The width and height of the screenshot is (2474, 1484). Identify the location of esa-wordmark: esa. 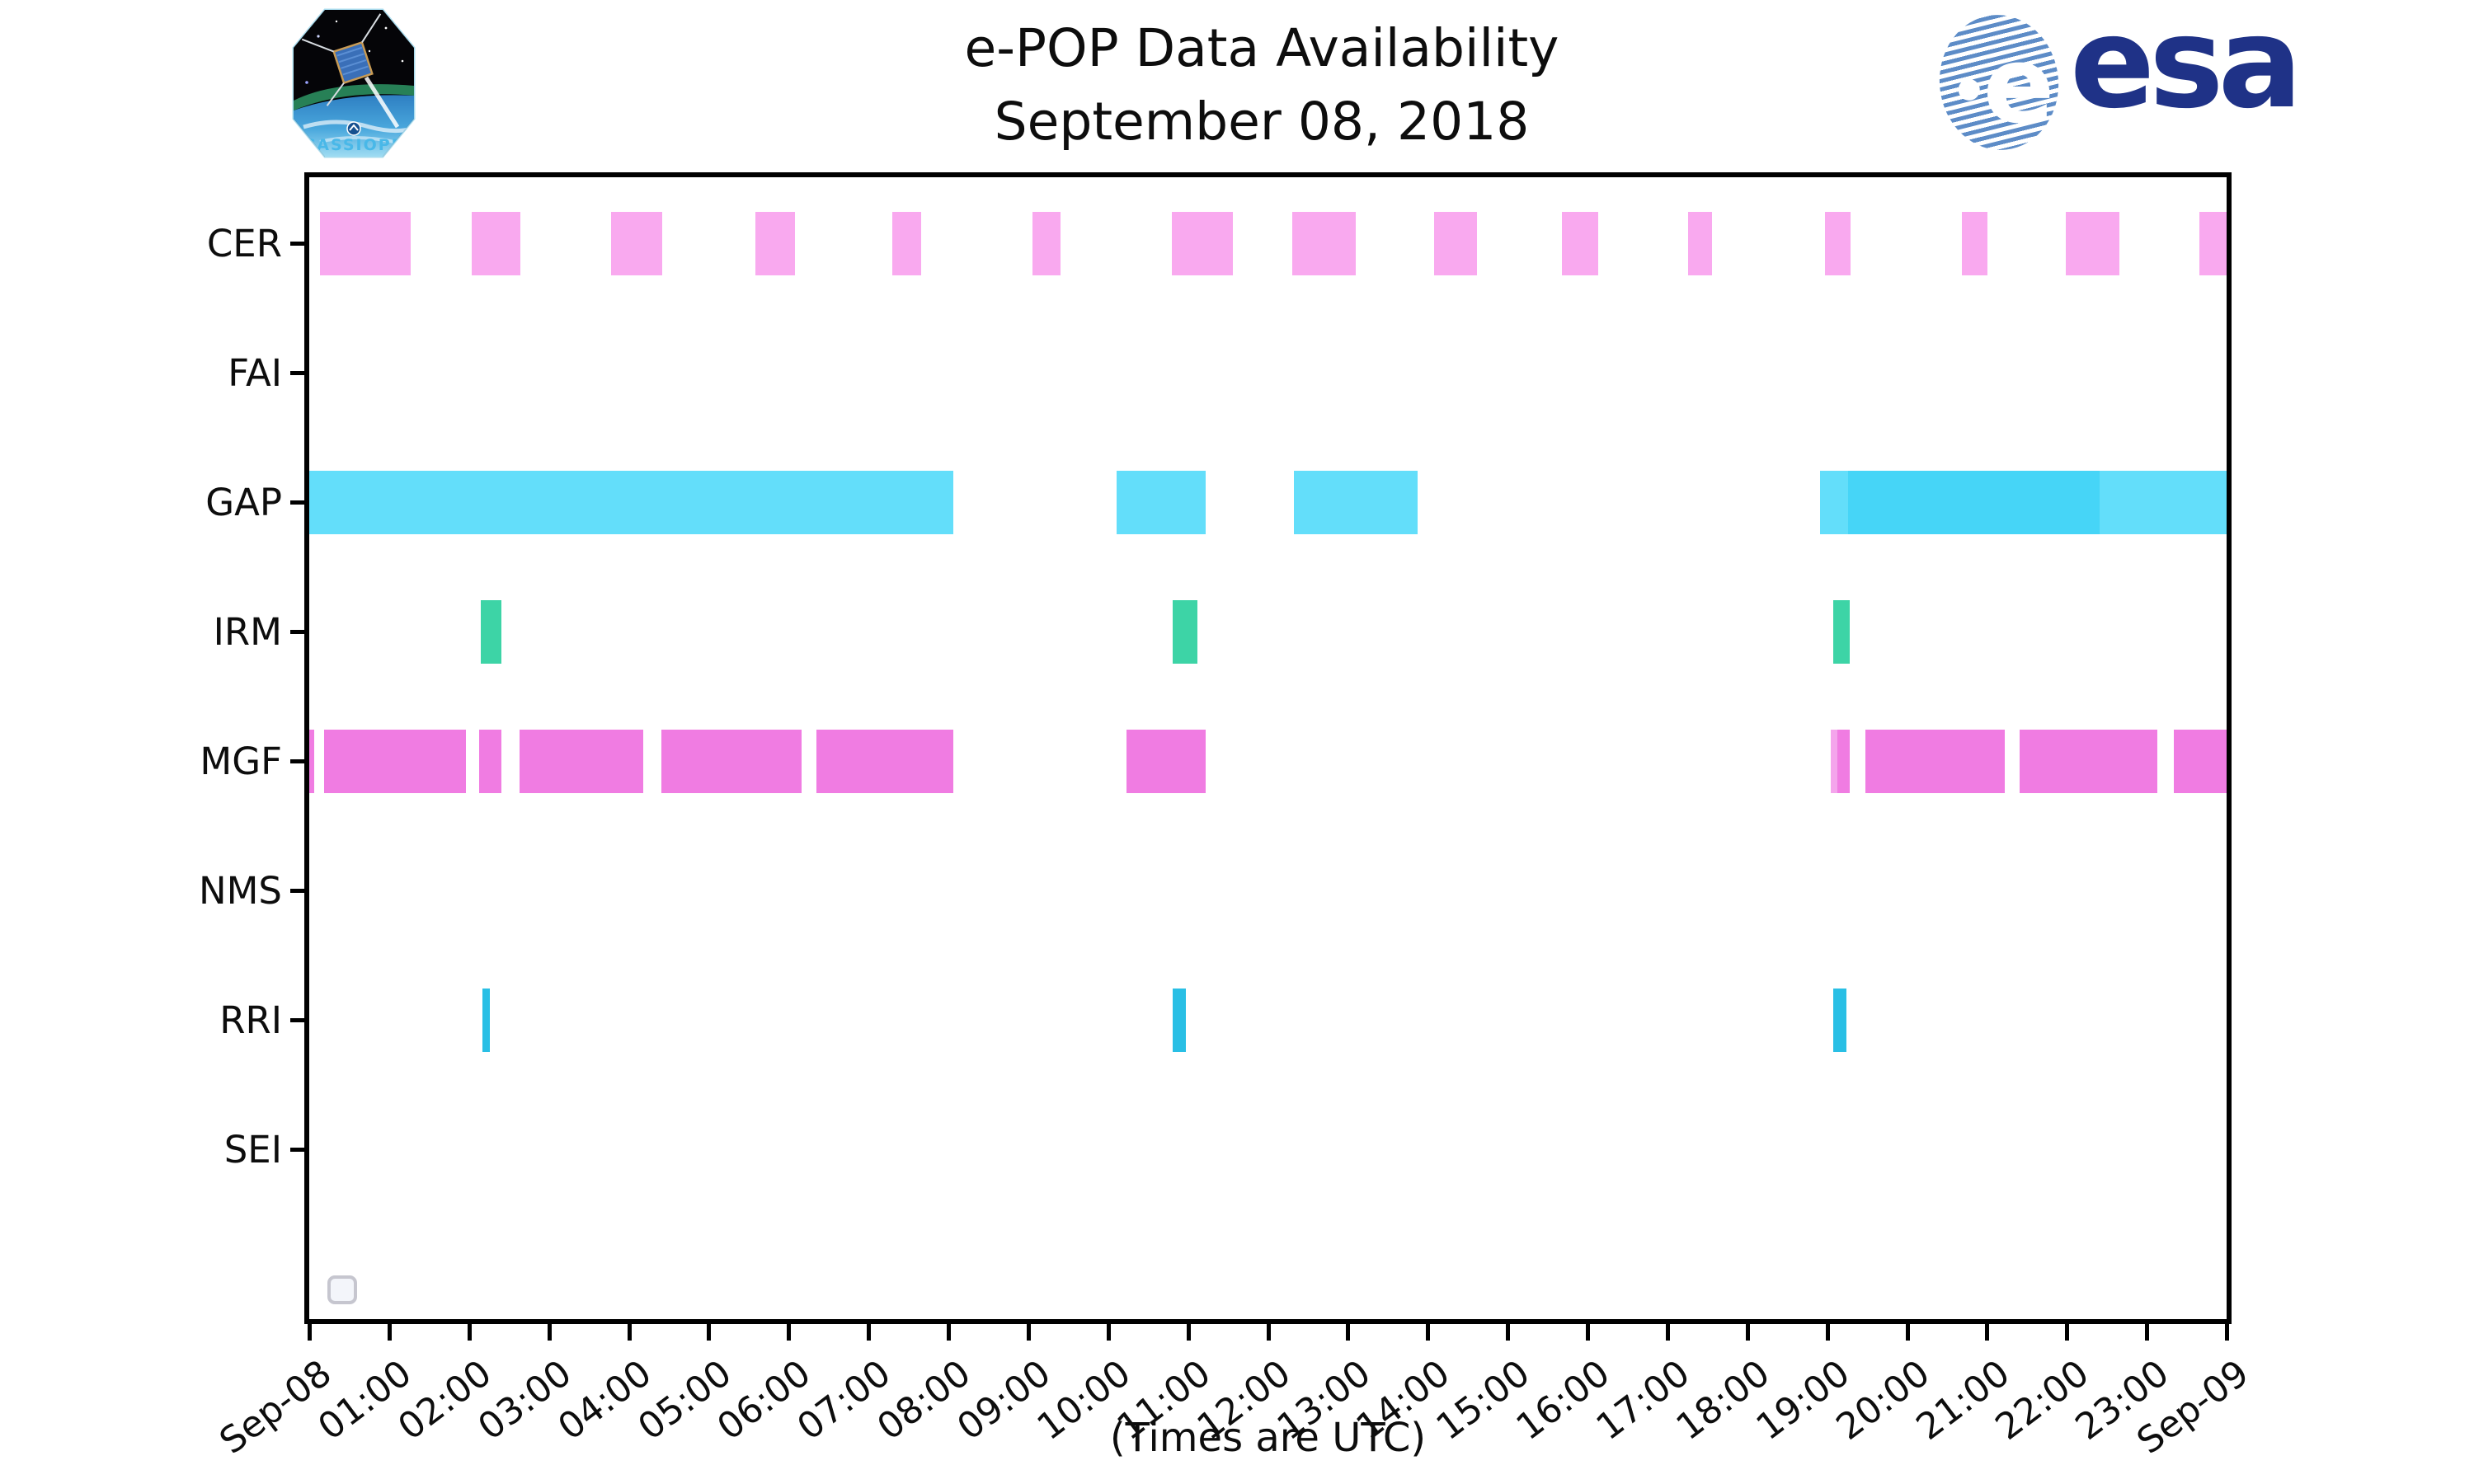
(2186, 68).